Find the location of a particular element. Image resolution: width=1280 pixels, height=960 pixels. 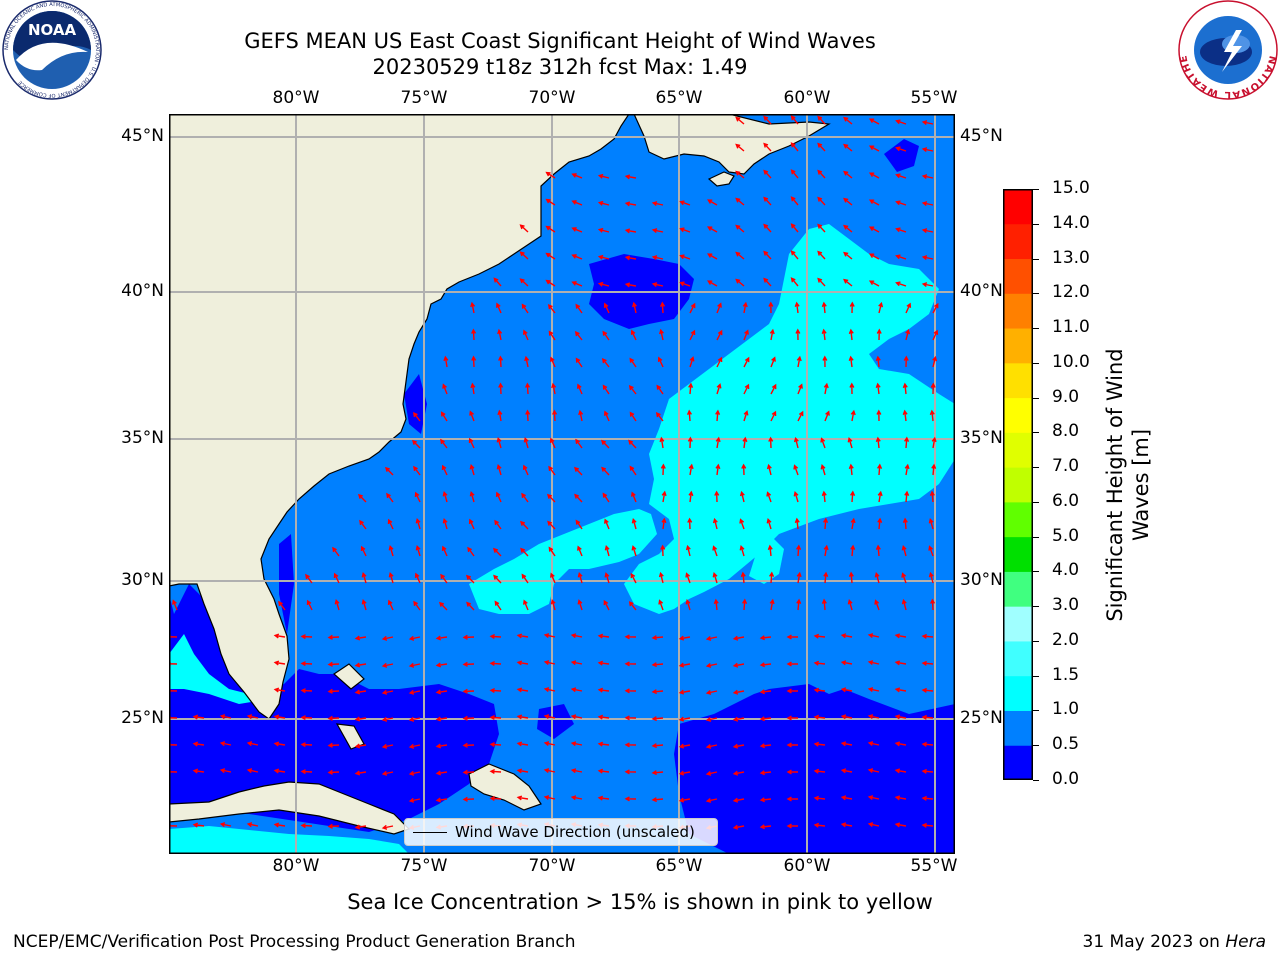

lon-label-top: 55°W is located at coordinates (934, 98).